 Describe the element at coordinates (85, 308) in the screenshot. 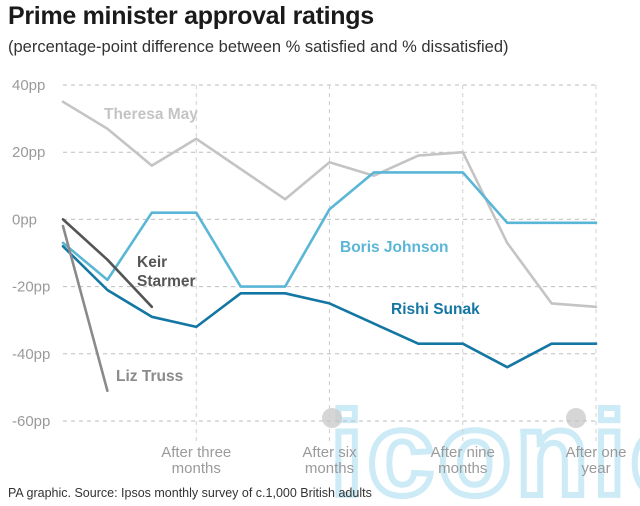

I see `series-line-liz-truss` at that location.